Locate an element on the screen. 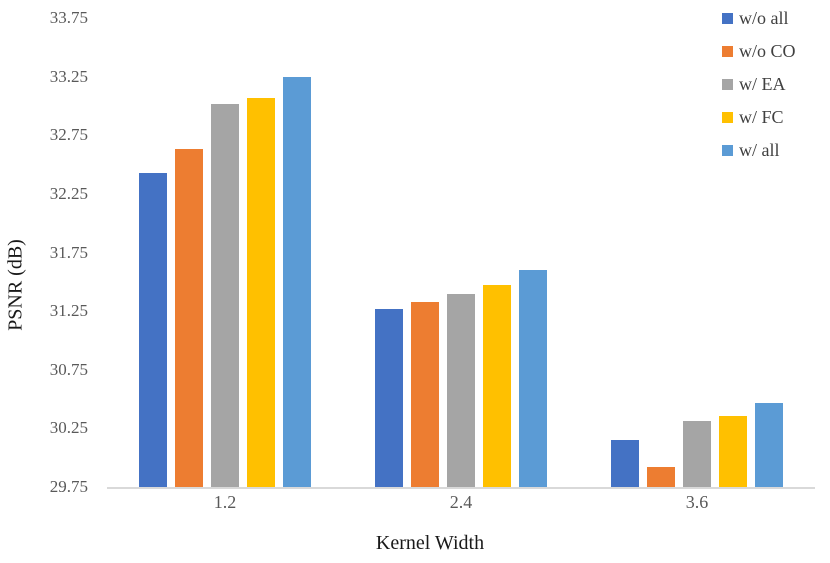 The width and height of the screenshot is (830, 563). legend-item-wEA: w/ EA is located at coordinates (759, 84).